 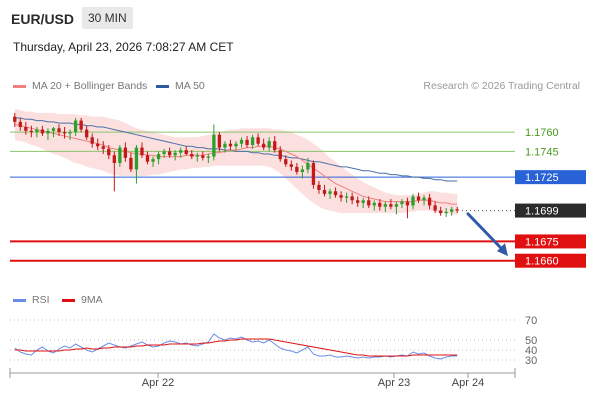 I want to click on rsi-line, so click(x=236, y=346).